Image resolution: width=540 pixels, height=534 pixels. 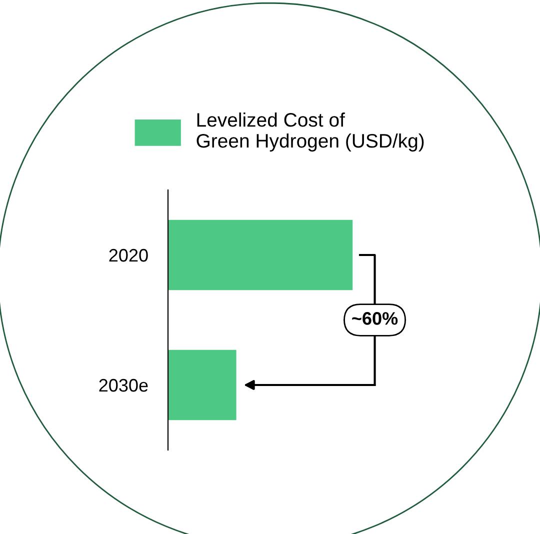 What do you see at coordinates (310, 132) in the screenshot?
I see `legend-label: Levelized Cost of Green Hydrogen (USD/kg)` at bounding box center [310, 132].